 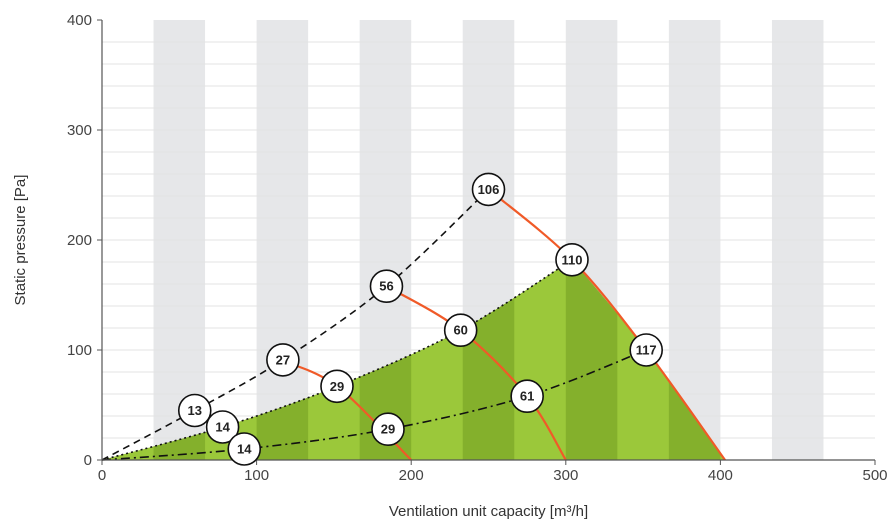 What do you see at coordinates (79, 20) in the screenshot?
I see `y-tick-label: 400` at bounding box center [79, 20].